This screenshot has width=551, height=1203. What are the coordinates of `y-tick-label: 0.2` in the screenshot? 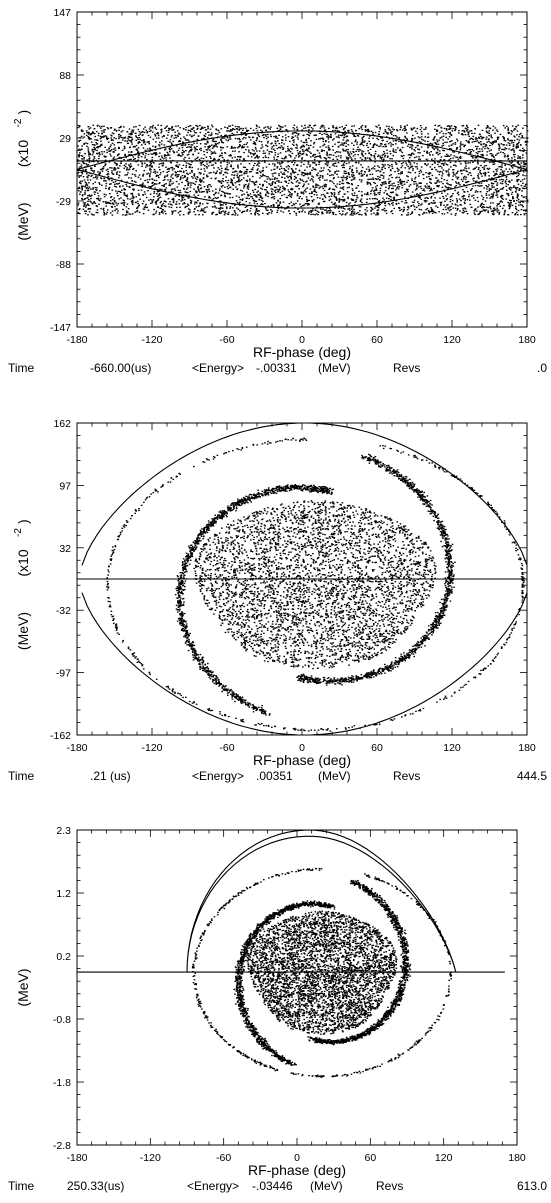 It's located at (63, 957).